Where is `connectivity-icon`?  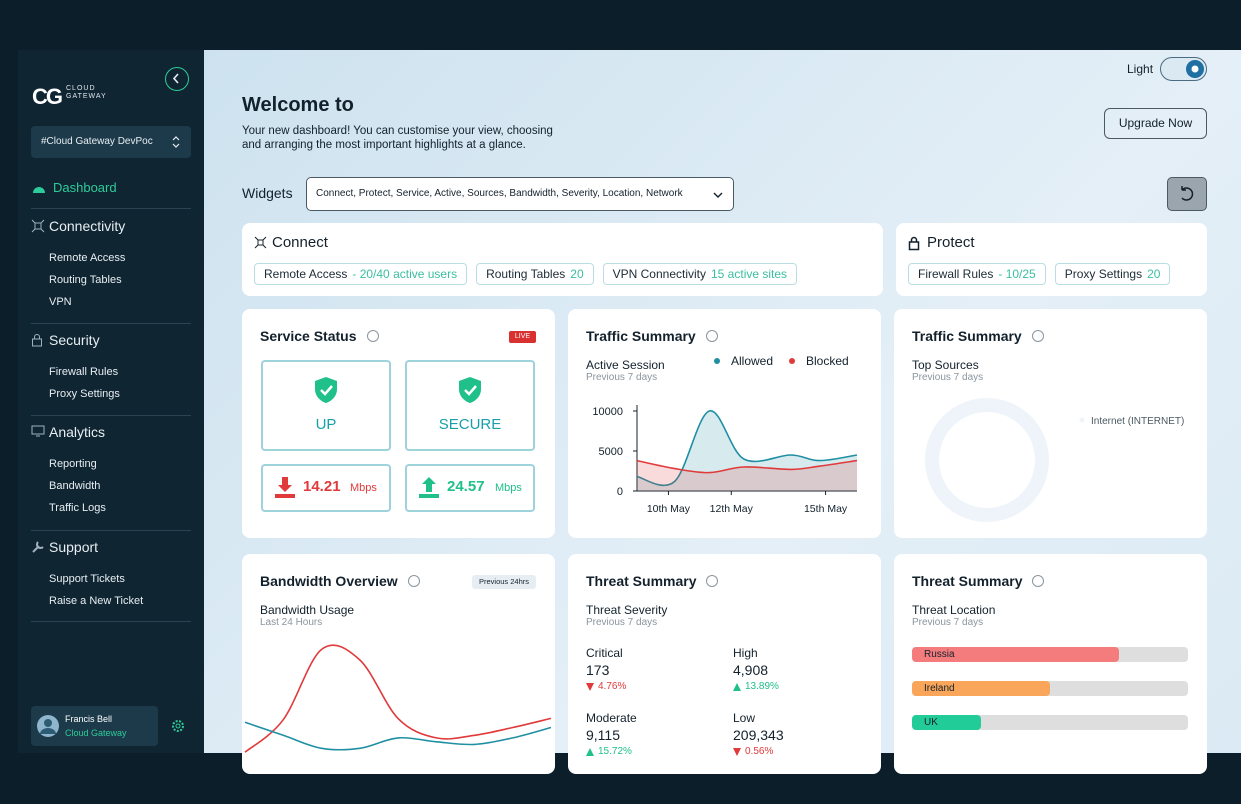
connectivity-icon is located at coordinates (38, 226).